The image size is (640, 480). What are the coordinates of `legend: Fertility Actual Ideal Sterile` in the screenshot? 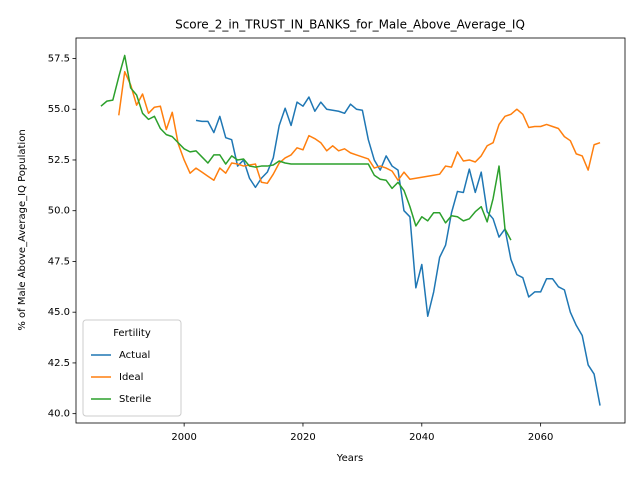 It's located at (132, 368).